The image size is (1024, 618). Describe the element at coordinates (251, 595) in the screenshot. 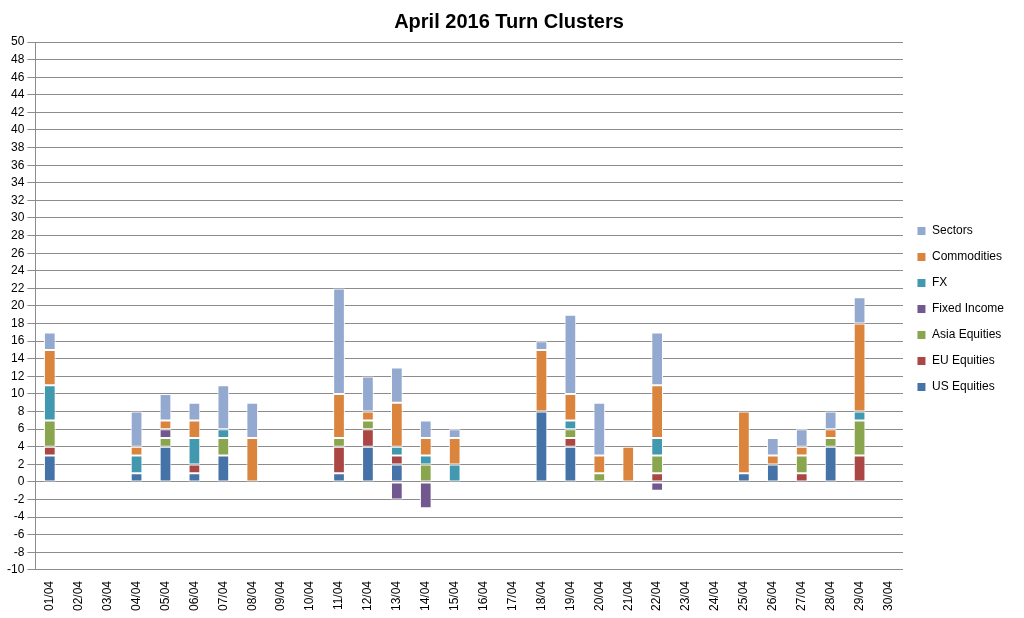

I see `x-tick-label: 08/04` at that location.